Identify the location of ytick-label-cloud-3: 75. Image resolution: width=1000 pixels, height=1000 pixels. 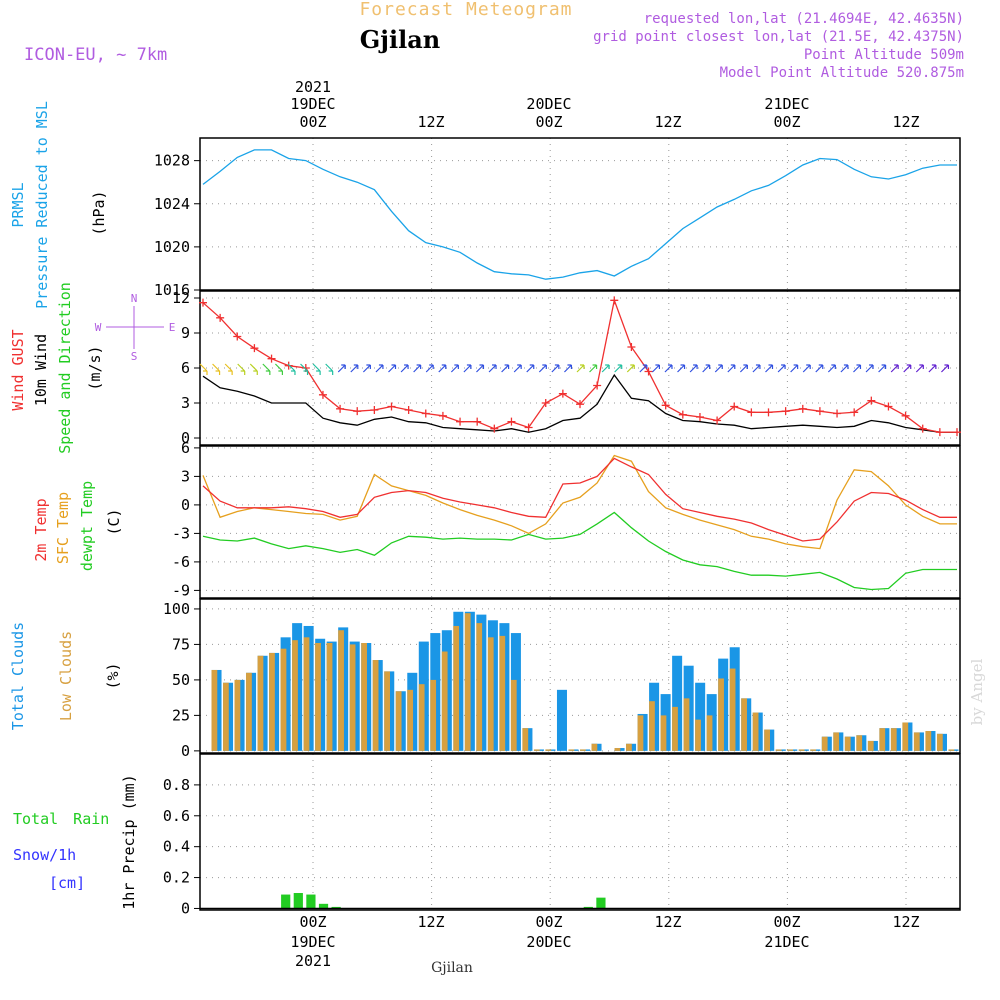
(181, 644).